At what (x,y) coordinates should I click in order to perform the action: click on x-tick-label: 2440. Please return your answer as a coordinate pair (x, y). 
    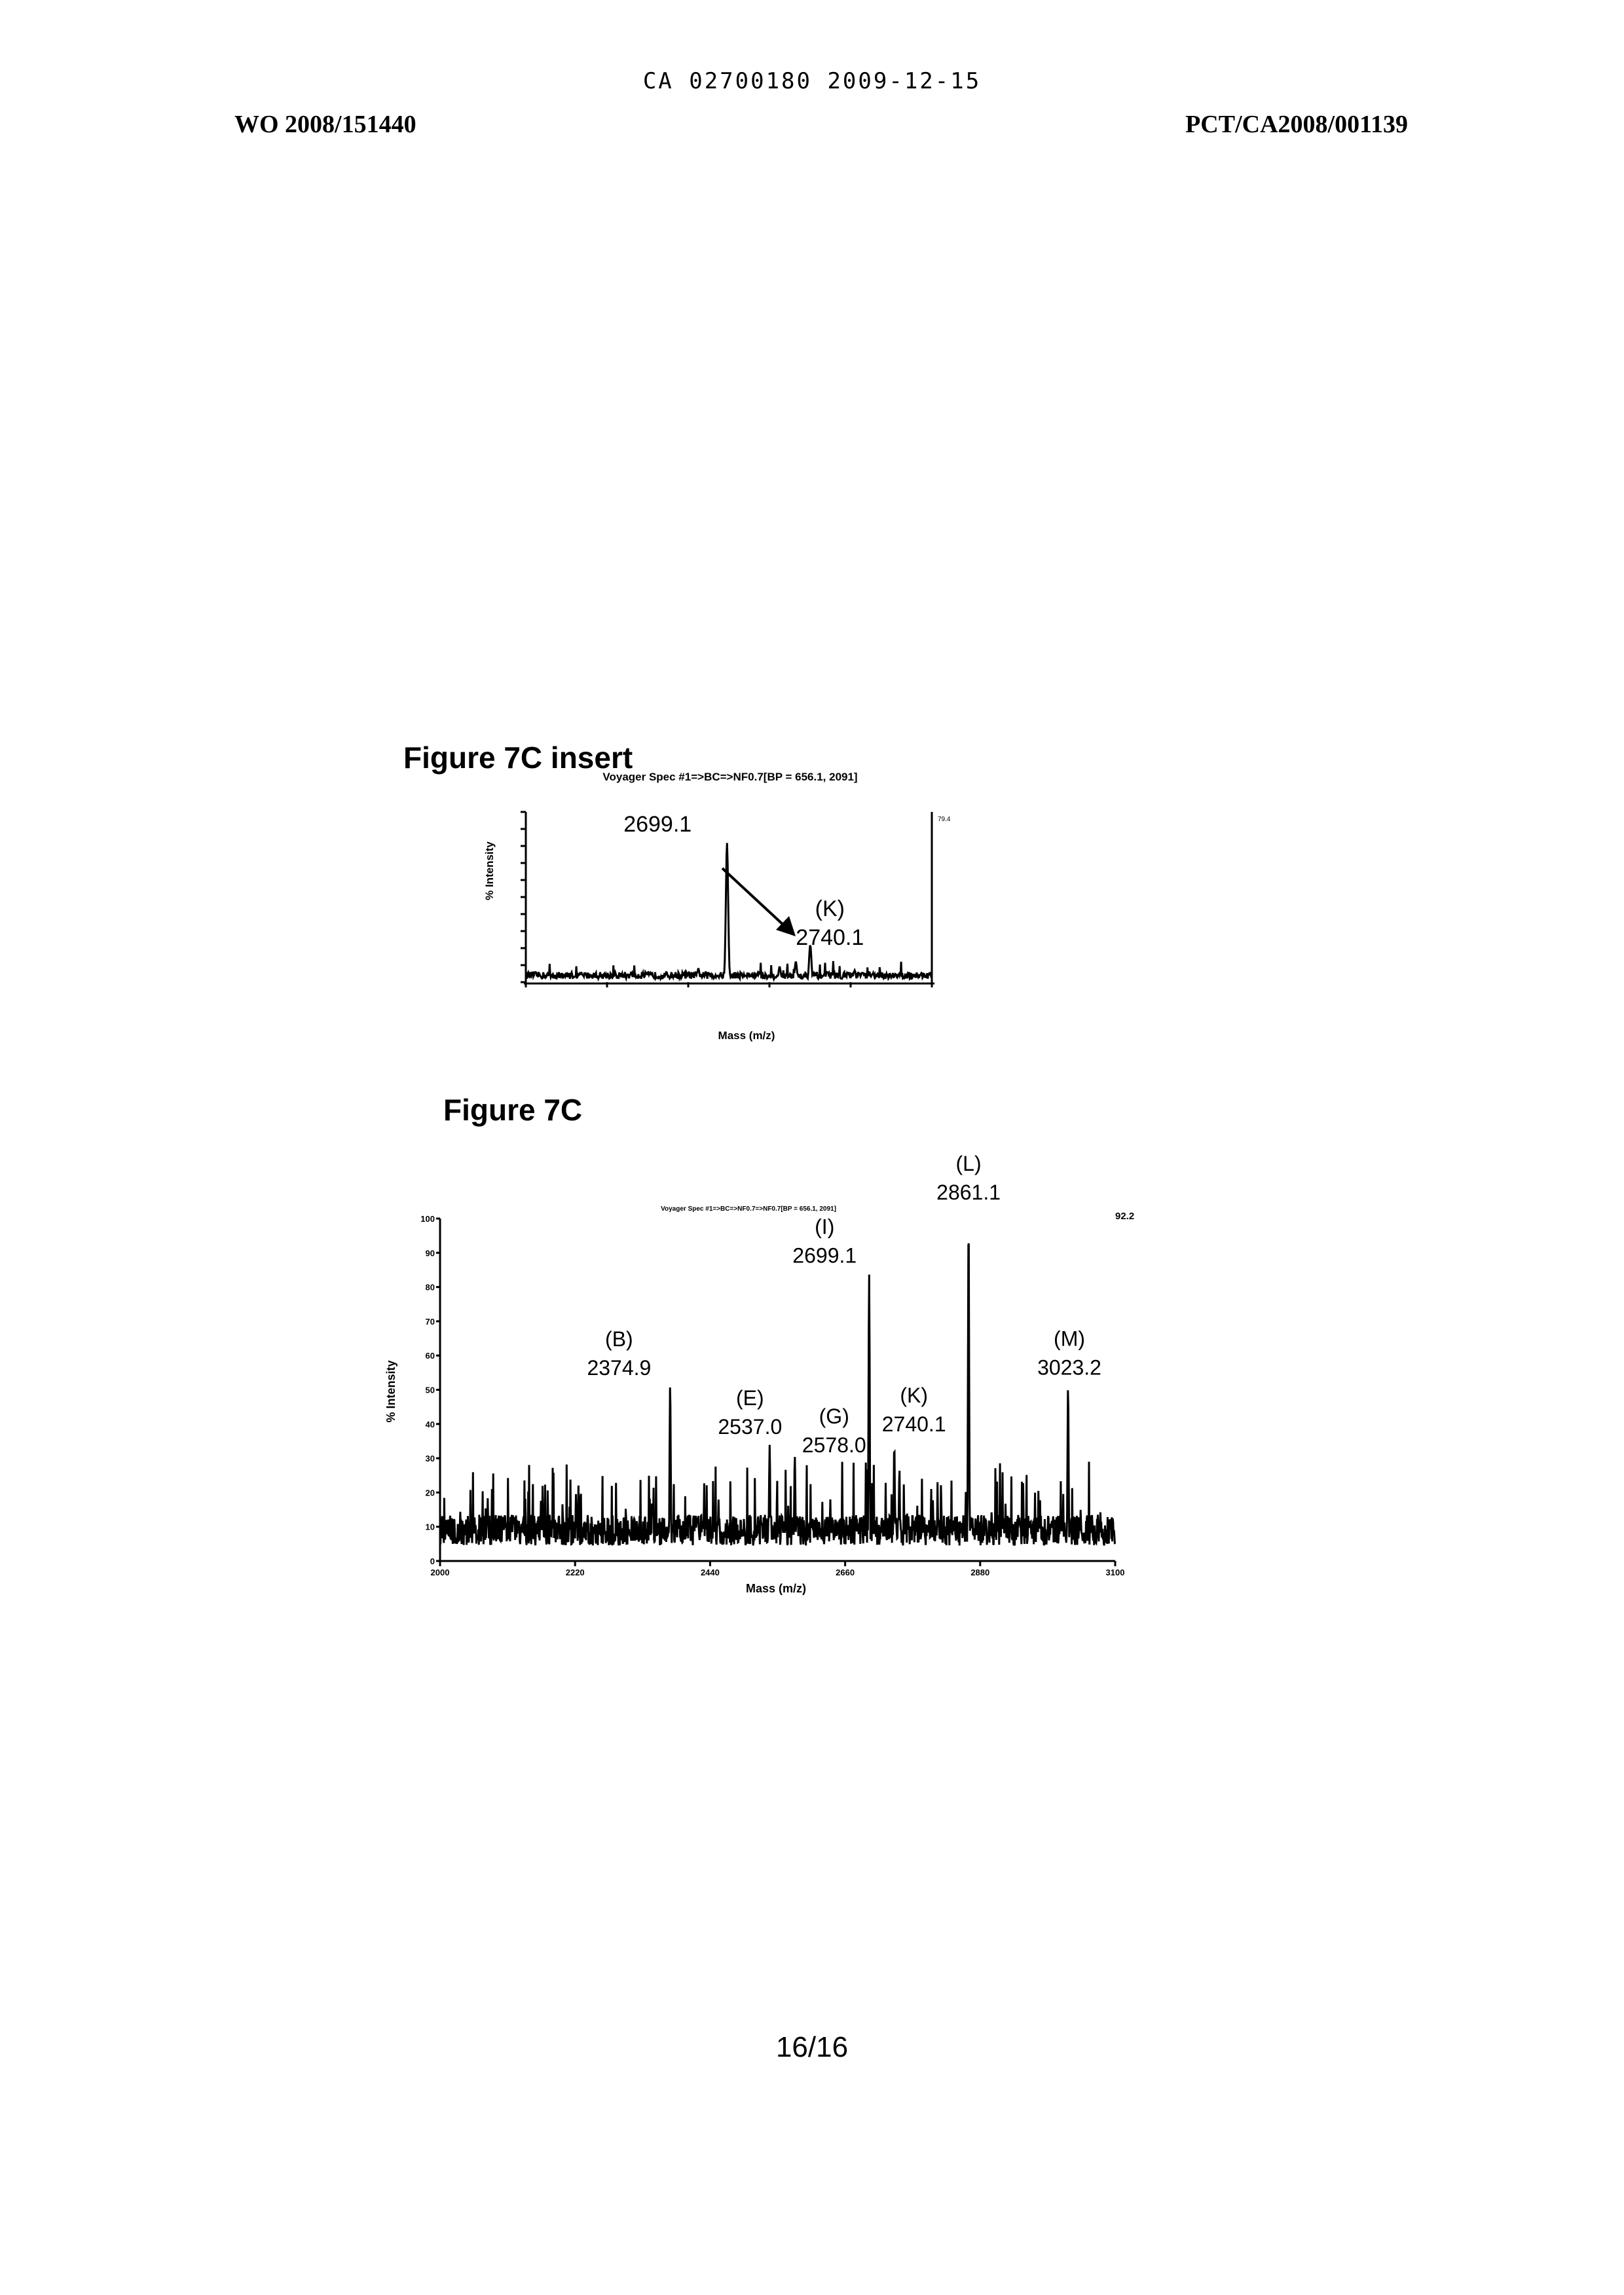
    Looking at the image, I should click on (710, 1572).